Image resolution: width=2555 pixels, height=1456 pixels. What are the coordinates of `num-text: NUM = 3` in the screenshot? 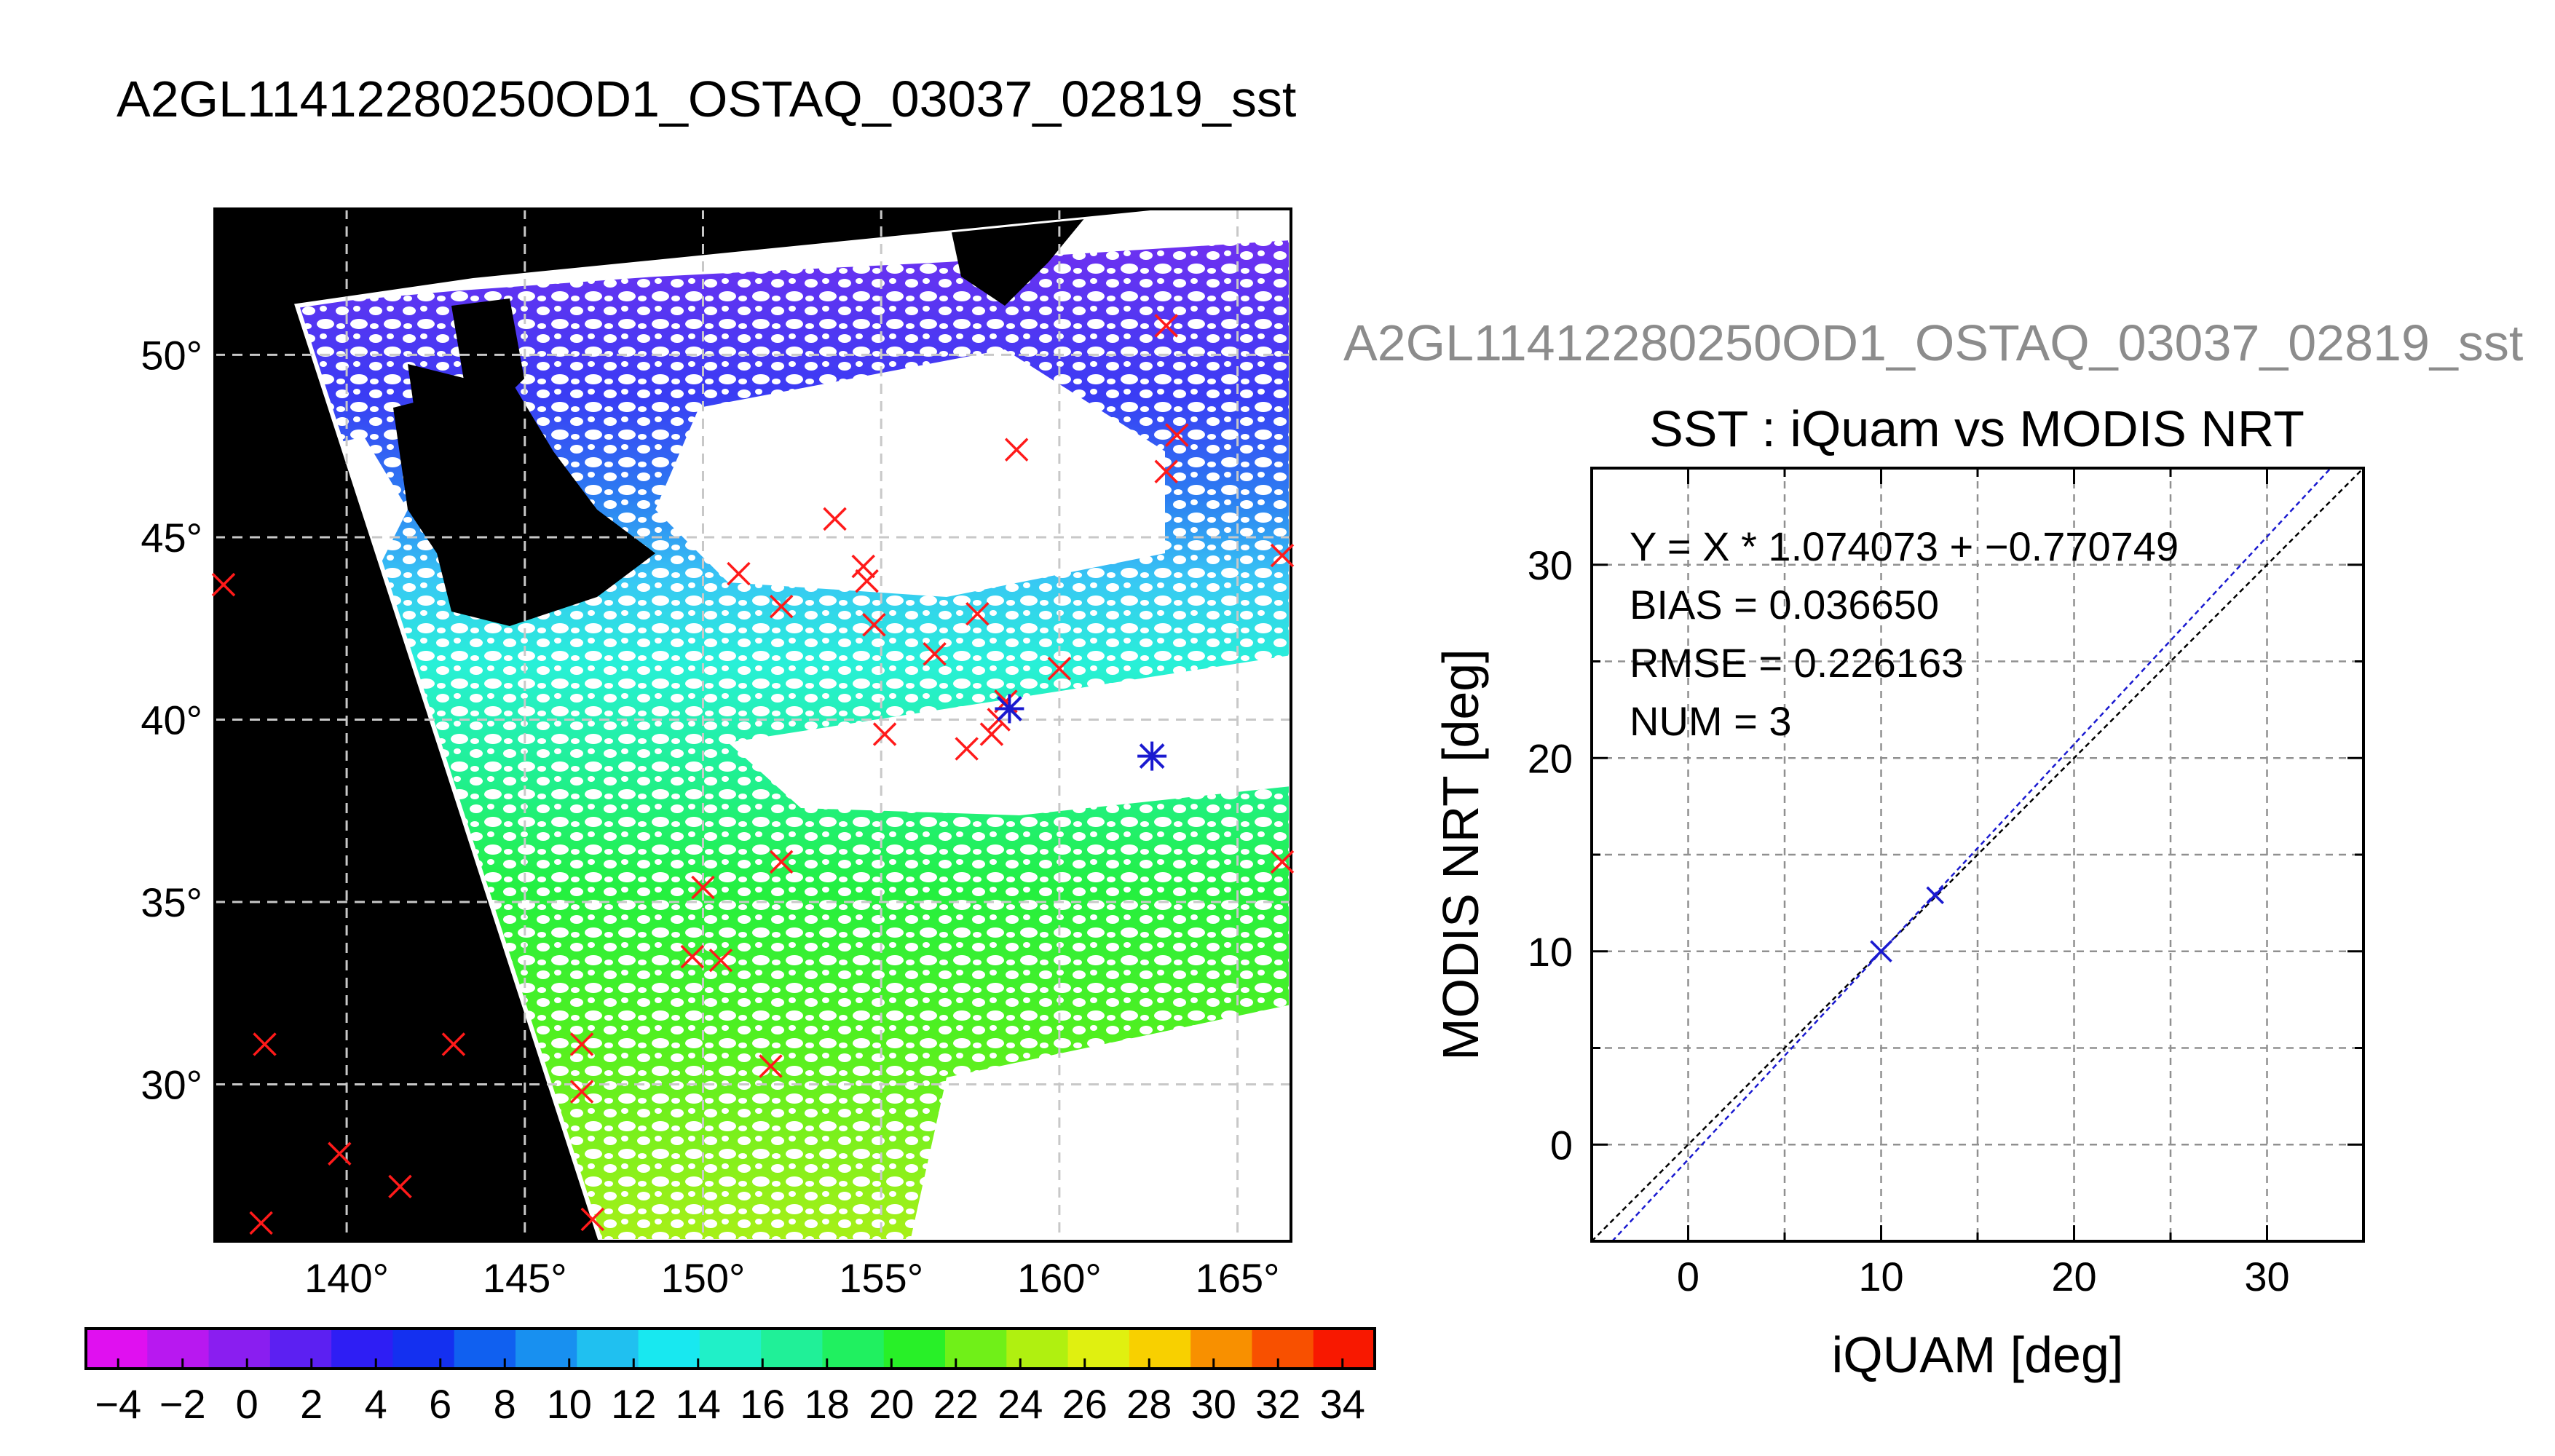 It's located at (1711, 721).